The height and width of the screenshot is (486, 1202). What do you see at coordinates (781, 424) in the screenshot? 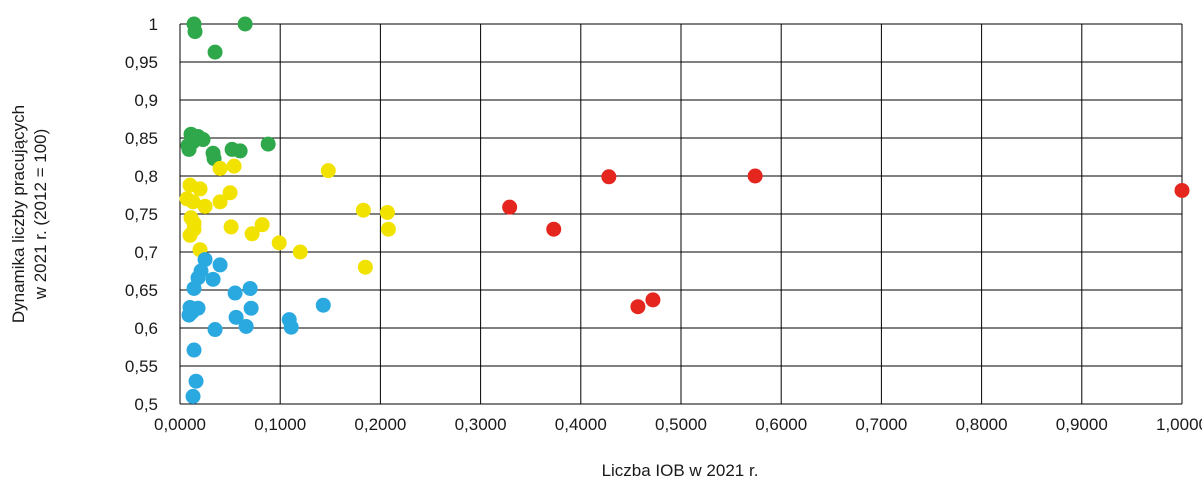
I see `x-tick-label: 0,6000` at bounding box center [781, 424].